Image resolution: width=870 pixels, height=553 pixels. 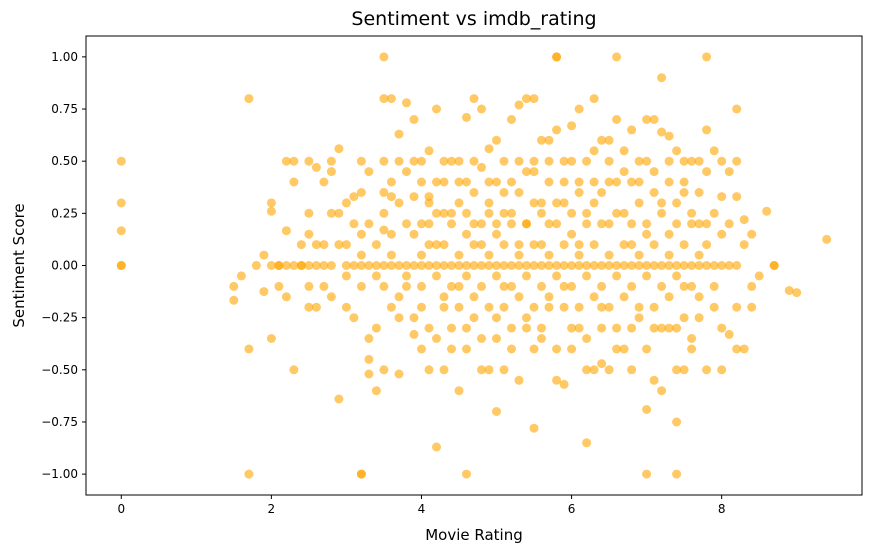 What do you see at coordinates (64, 57) in the screenshot?
I see `y-tick-label: 1.00` at bounding box center [64, 57].